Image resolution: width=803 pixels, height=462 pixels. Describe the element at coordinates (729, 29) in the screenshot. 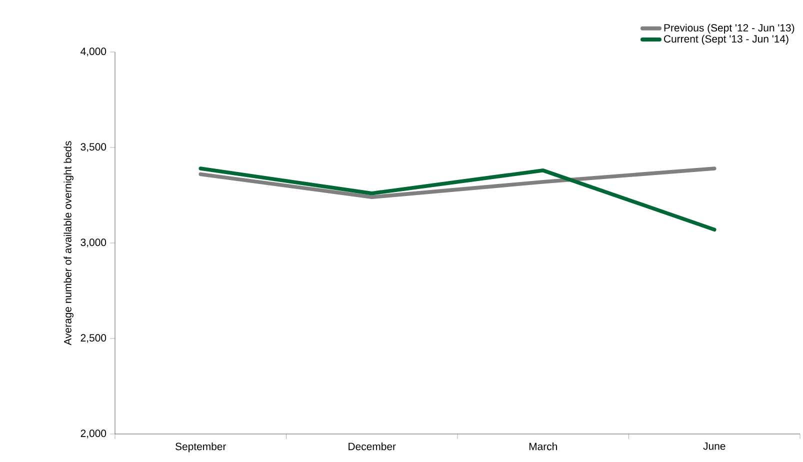

I see `legend-label: Previous (Sept '12 - Jun '13)` at that location.